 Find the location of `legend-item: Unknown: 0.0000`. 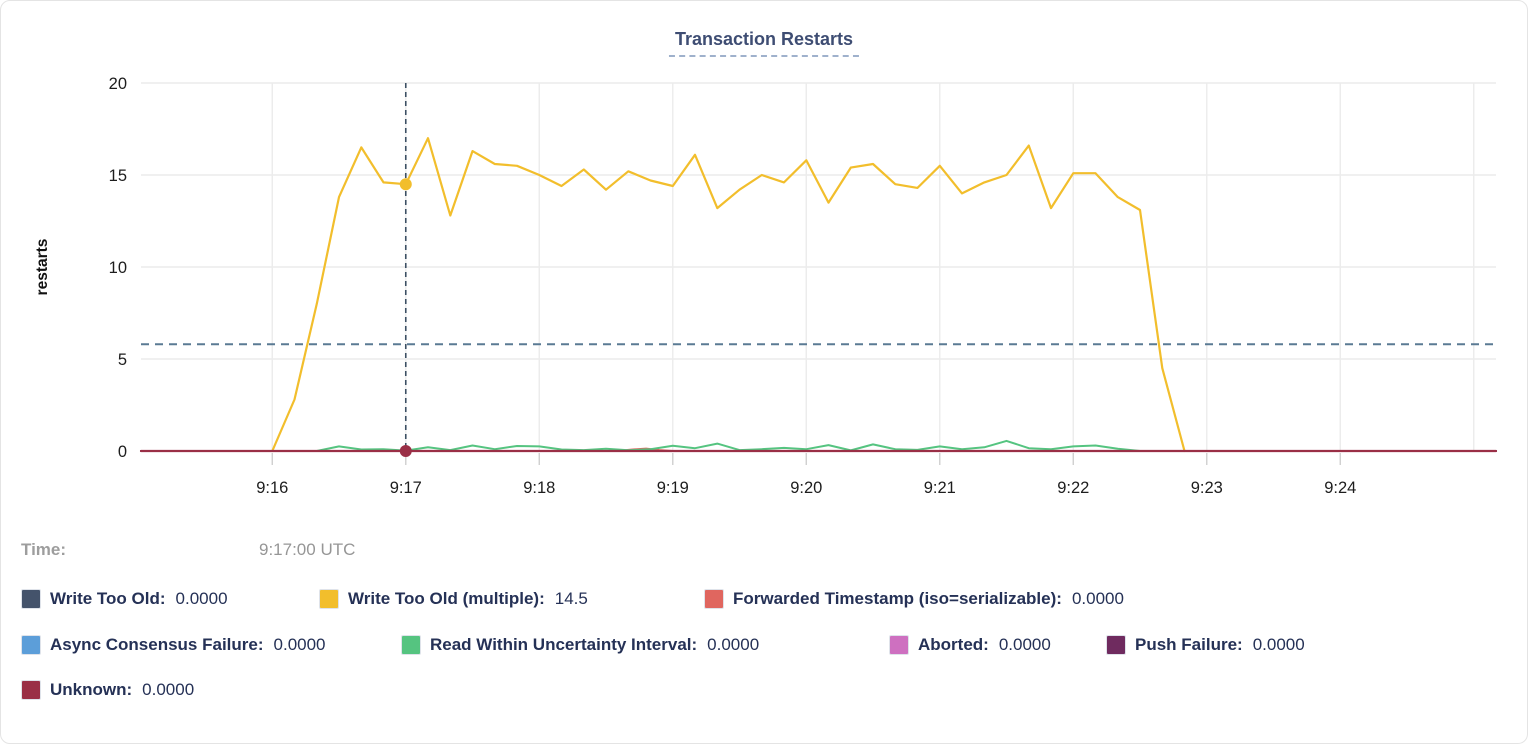

legend-item: Unknown: 0.0000 is located at coordinates (107, 690).